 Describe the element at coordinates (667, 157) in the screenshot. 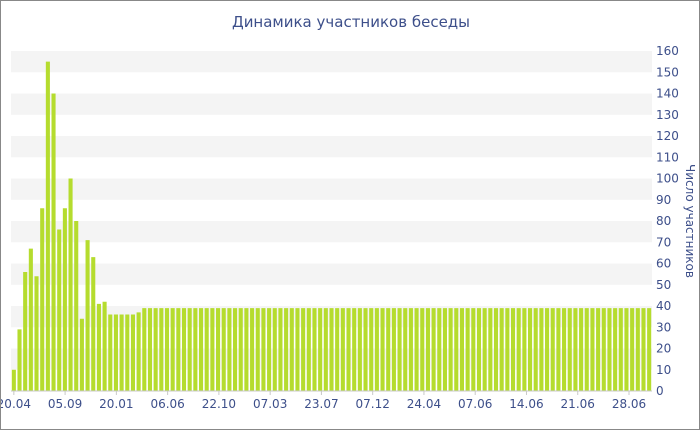

I see `y-tick-label: 110` at that location.